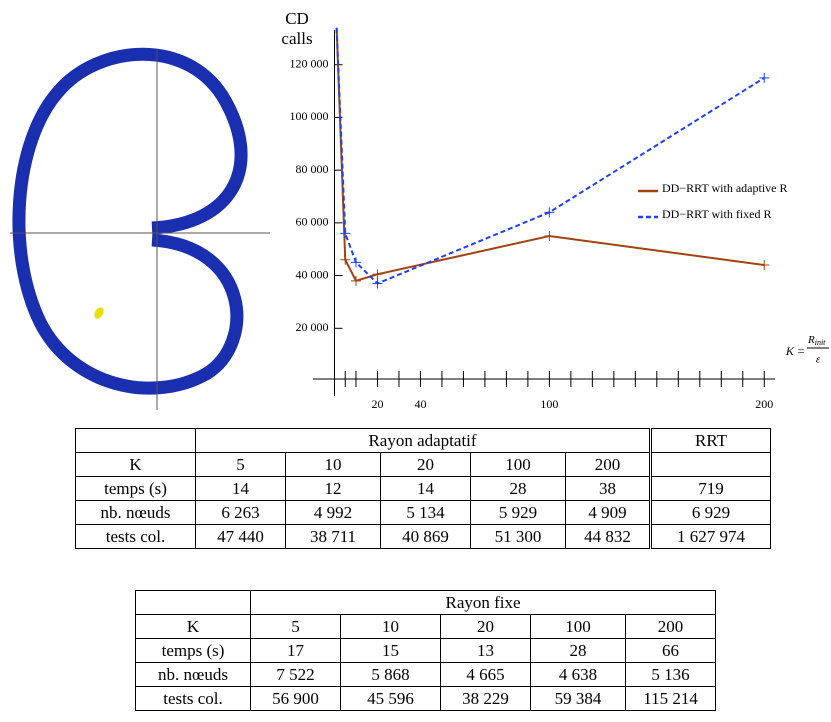 This screenshot has width=831, height=722. I want to click on x-tick-label: 200, so click(764, 404).